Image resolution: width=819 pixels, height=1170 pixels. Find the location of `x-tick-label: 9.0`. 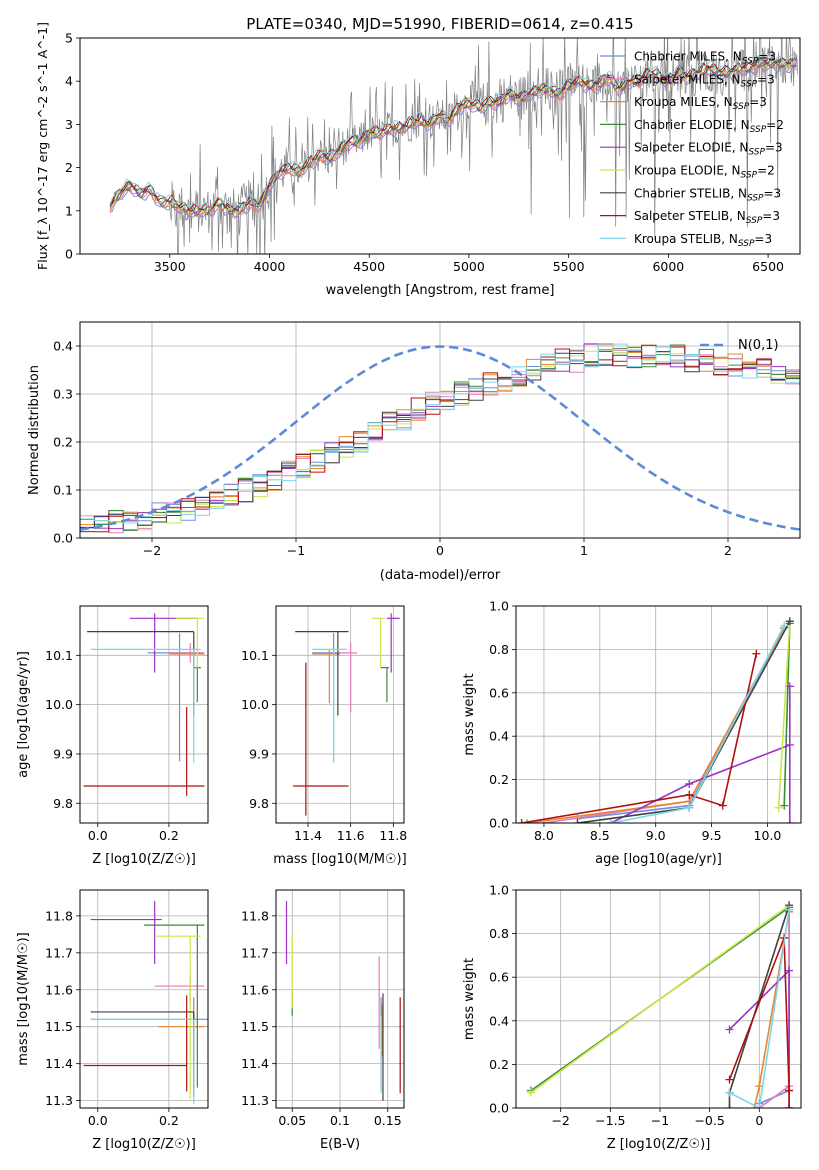

x-tick-label: 9.0 is located at coordinates (656, 835).